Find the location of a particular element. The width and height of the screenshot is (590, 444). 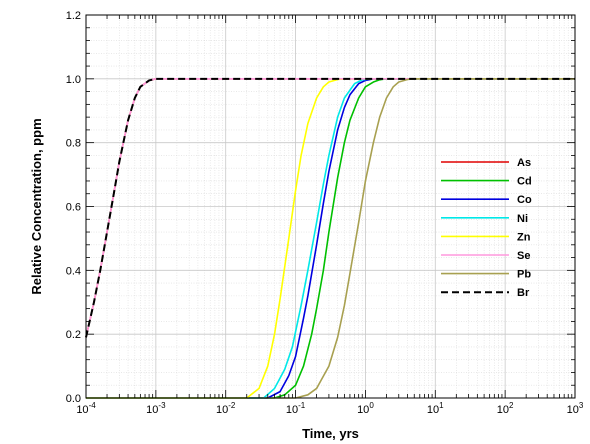

x-axis-title: Time, yrs is located at coordinates (330, 433).